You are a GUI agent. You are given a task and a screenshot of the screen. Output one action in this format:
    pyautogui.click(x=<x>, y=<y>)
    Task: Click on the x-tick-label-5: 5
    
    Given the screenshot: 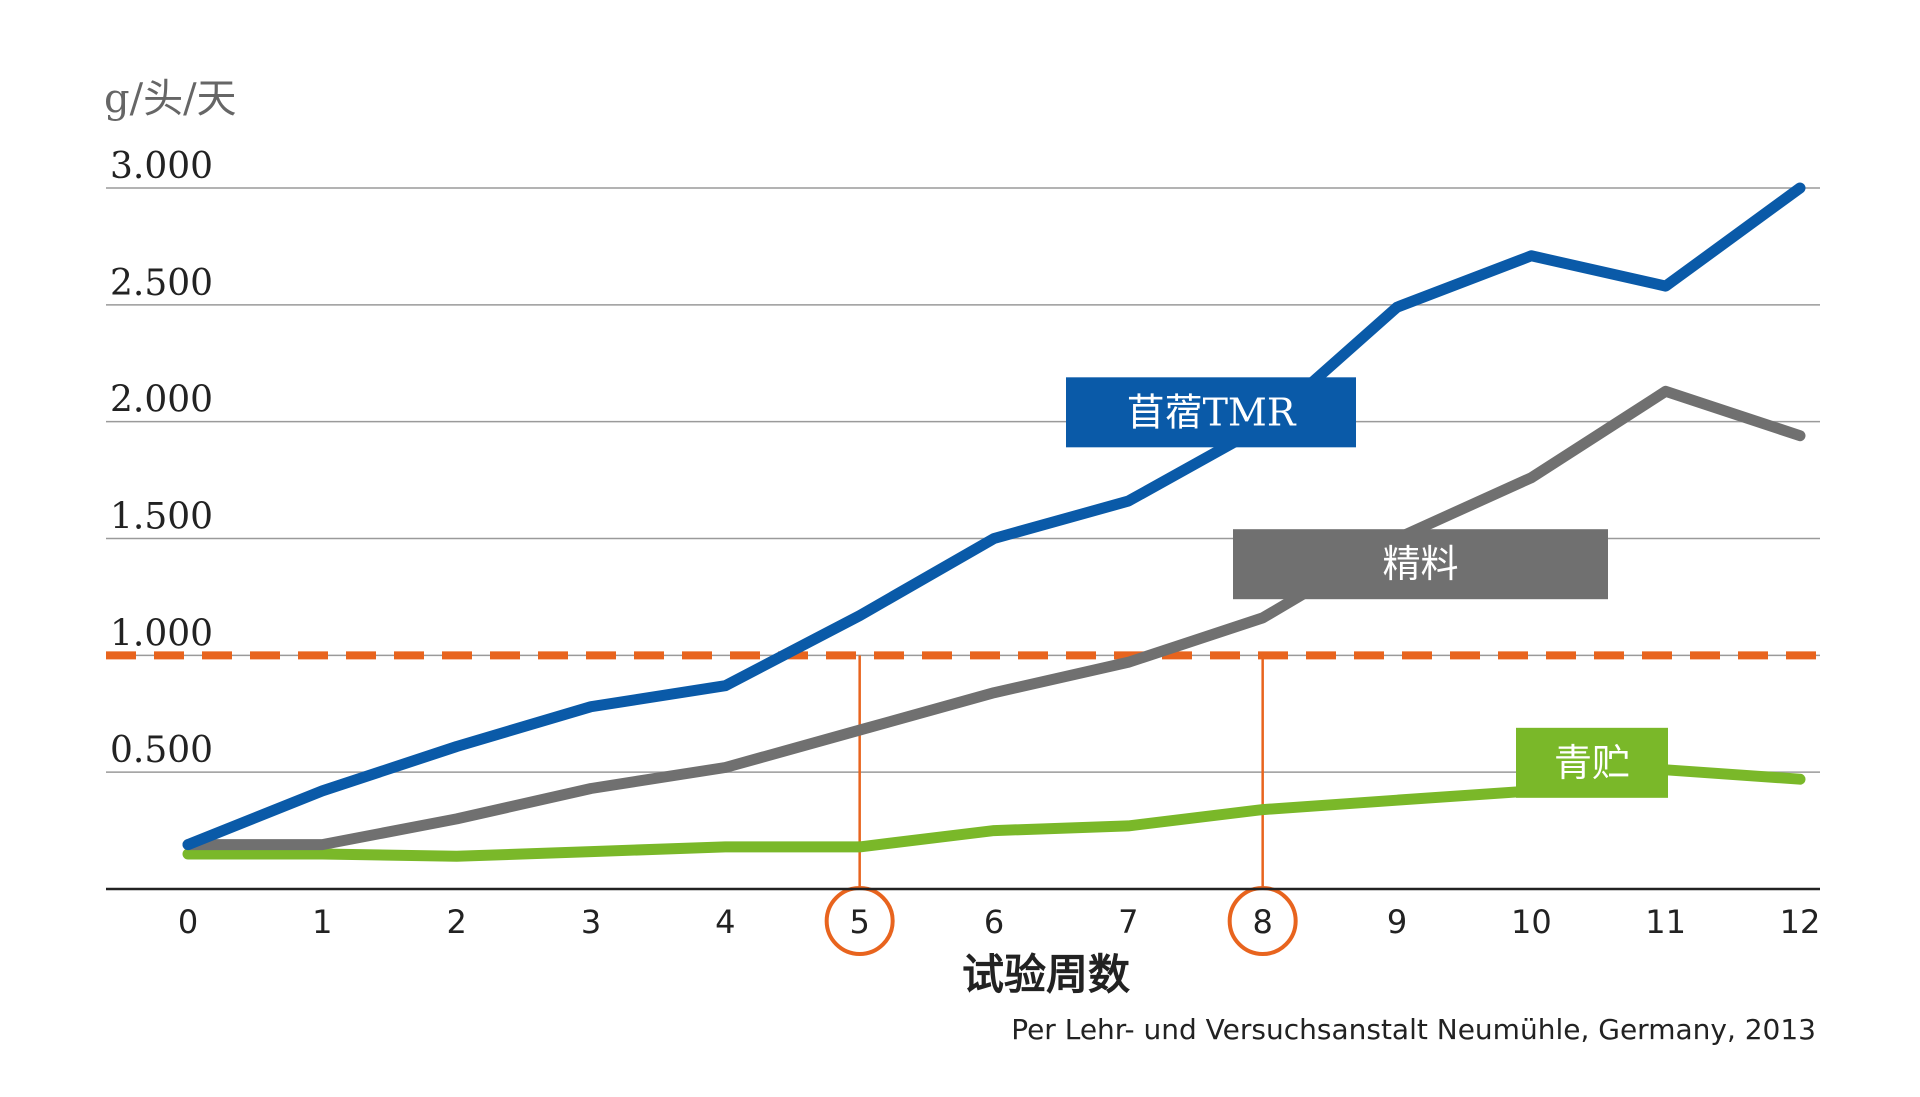 What is the action you would take?
    pyautogui.click(x=859, y=922)
    